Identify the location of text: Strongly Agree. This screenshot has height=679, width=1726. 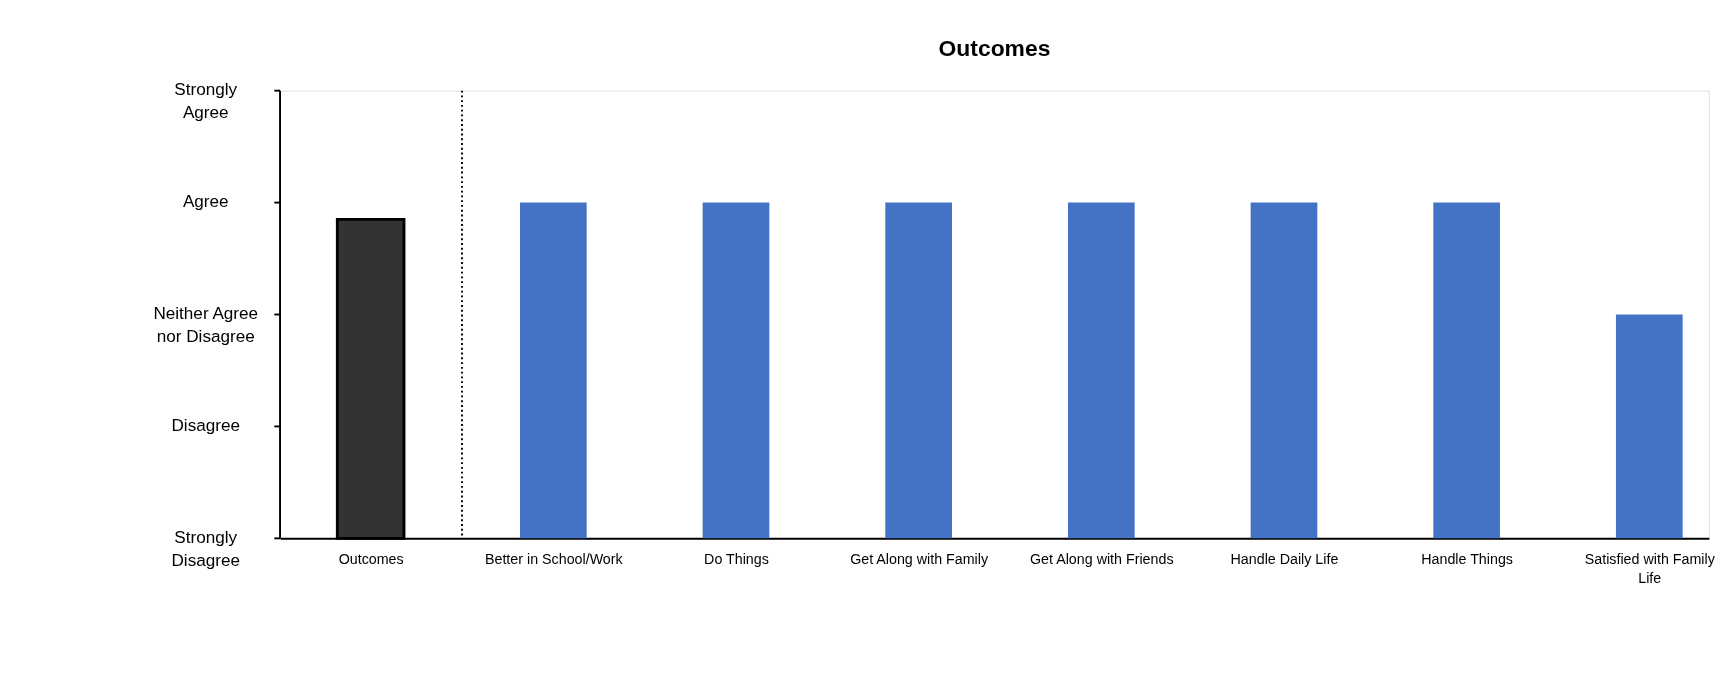
(206, 101).